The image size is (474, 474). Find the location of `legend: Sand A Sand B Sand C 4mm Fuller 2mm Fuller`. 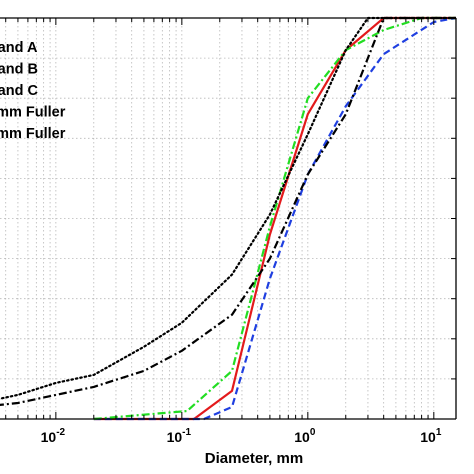

legend: Sand A Sand B Sand C 4mm Fuller 2mm Fuller is located at coordinates (33, 91).